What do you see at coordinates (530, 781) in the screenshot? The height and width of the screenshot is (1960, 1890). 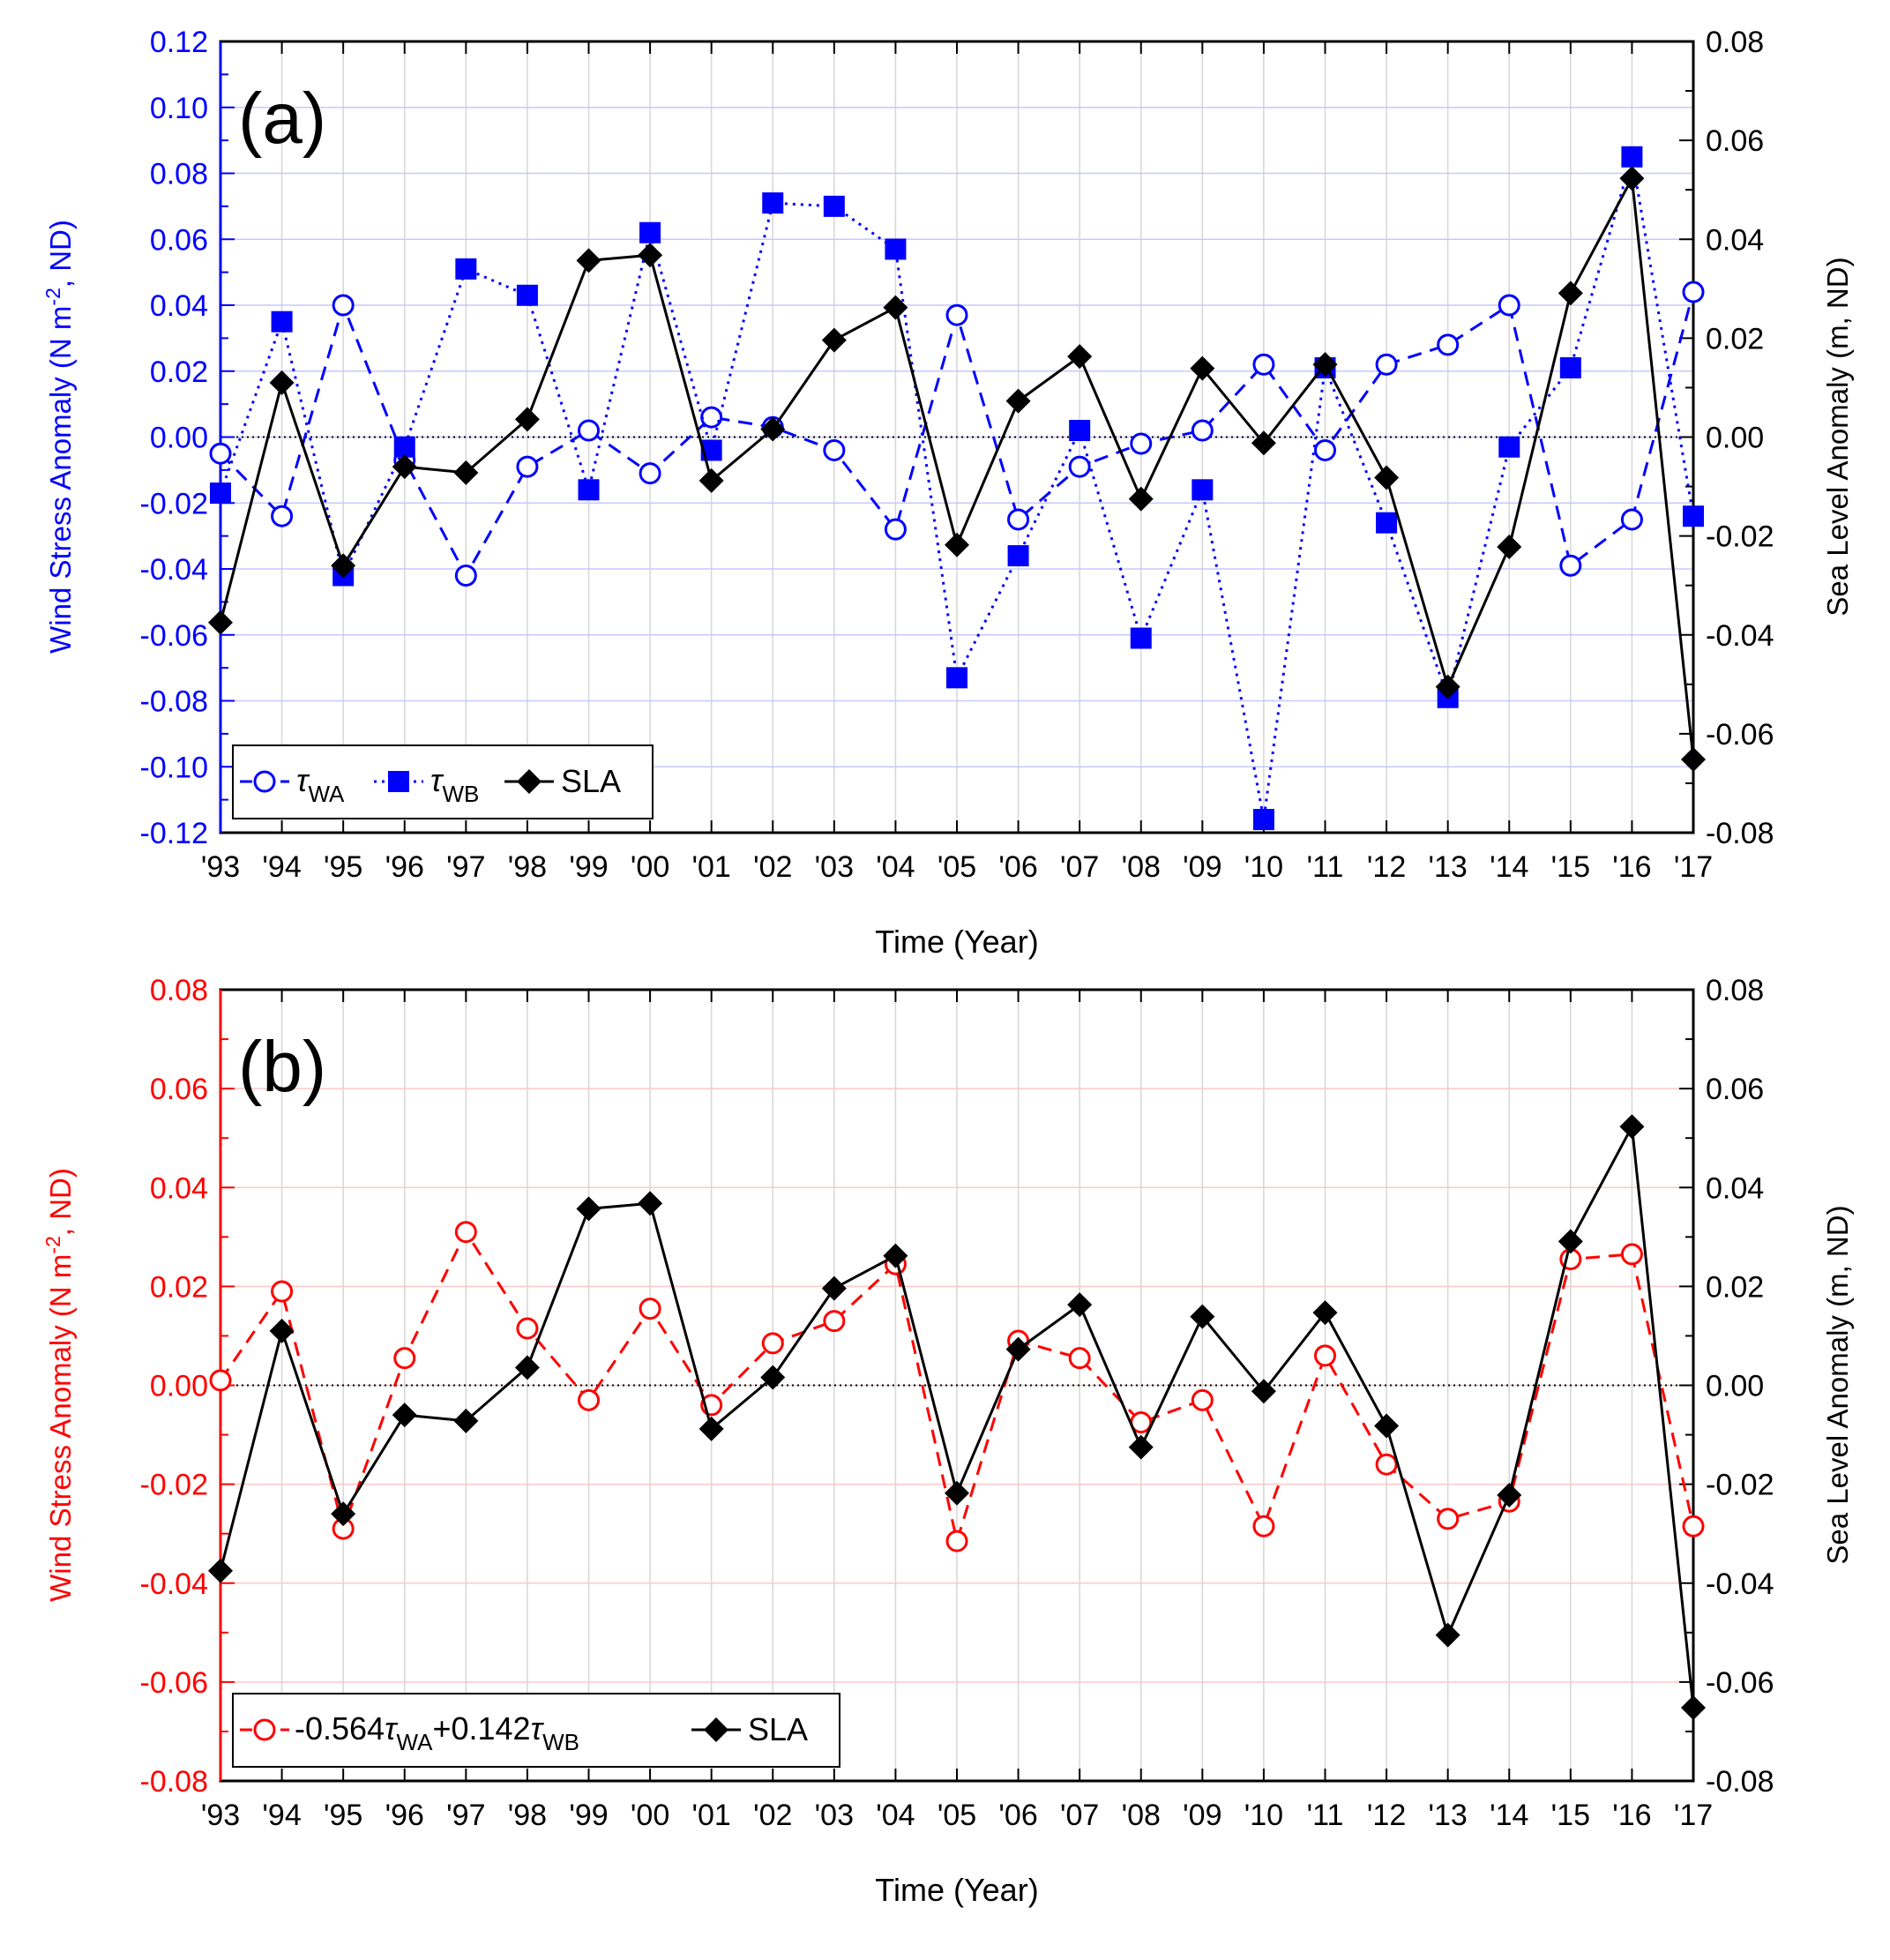 I see `legend-a-sla-marker` at bounding box center [530, 781].